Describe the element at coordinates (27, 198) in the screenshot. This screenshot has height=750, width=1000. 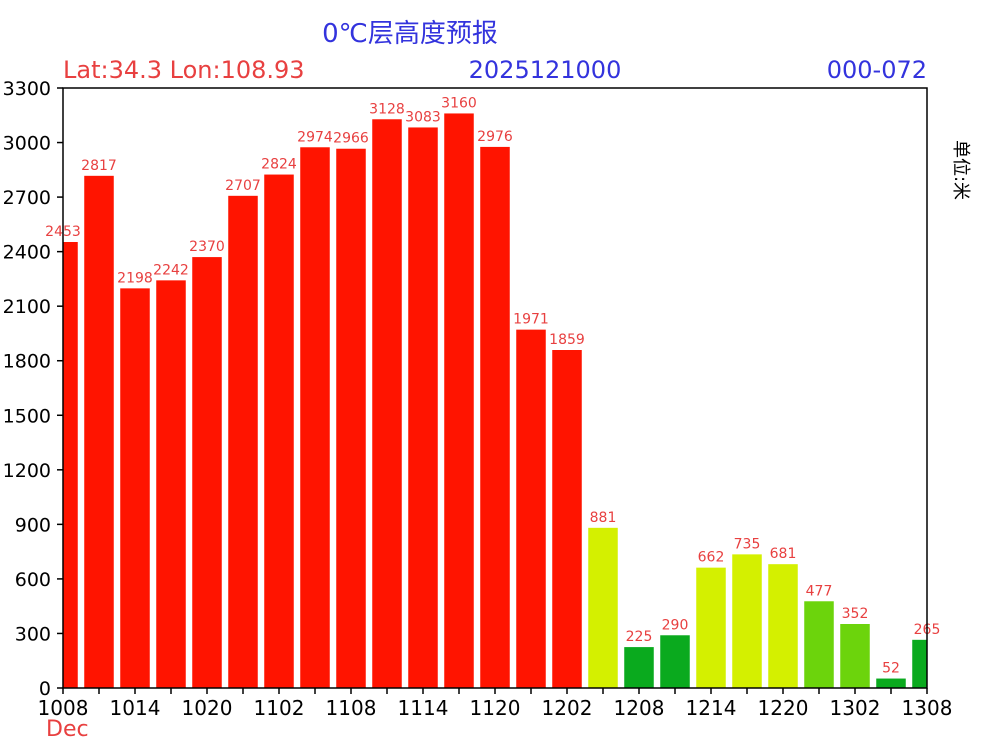
I see `y-tick-label: 2700` at that location.